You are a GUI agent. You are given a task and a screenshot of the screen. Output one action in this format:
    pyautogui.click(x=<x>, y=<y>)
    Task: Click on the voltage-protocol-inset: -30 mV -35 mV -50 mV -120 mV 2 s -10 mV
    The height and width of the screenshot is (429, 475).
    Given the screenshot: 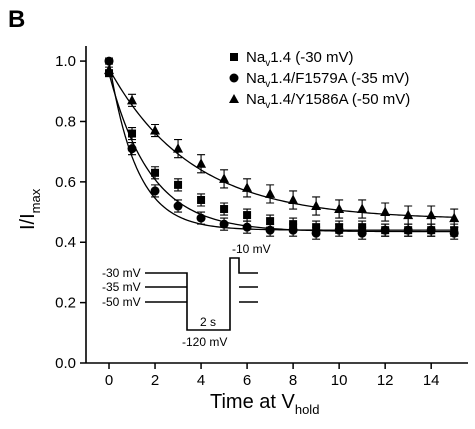 What is the action you would take?
    pyautogui.click(x=186, y=295)
    